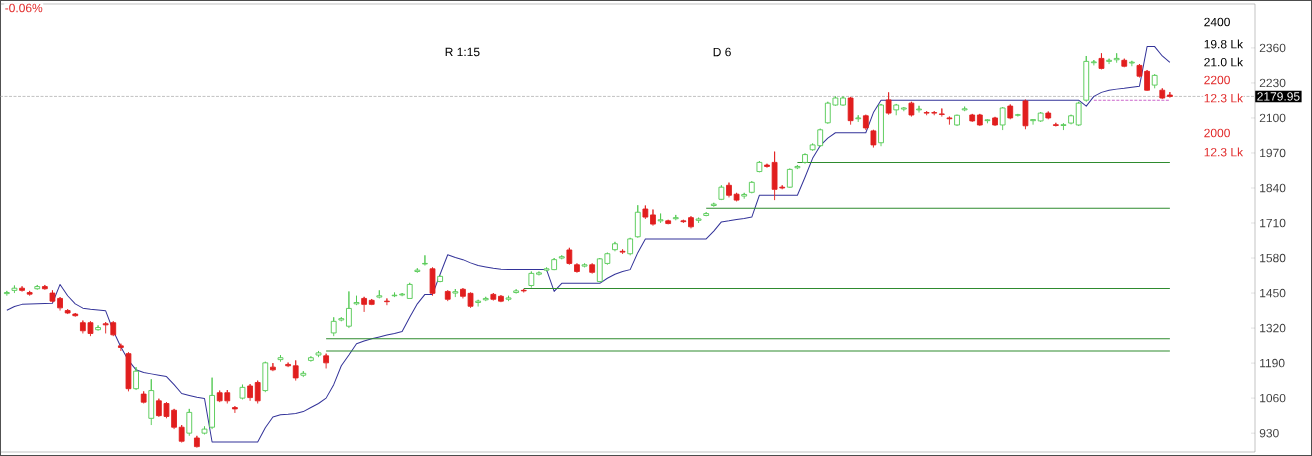  Describe the element at coordinates (1273, 223) in the screenshot. I see `y-tick-label: 1710` at that location.